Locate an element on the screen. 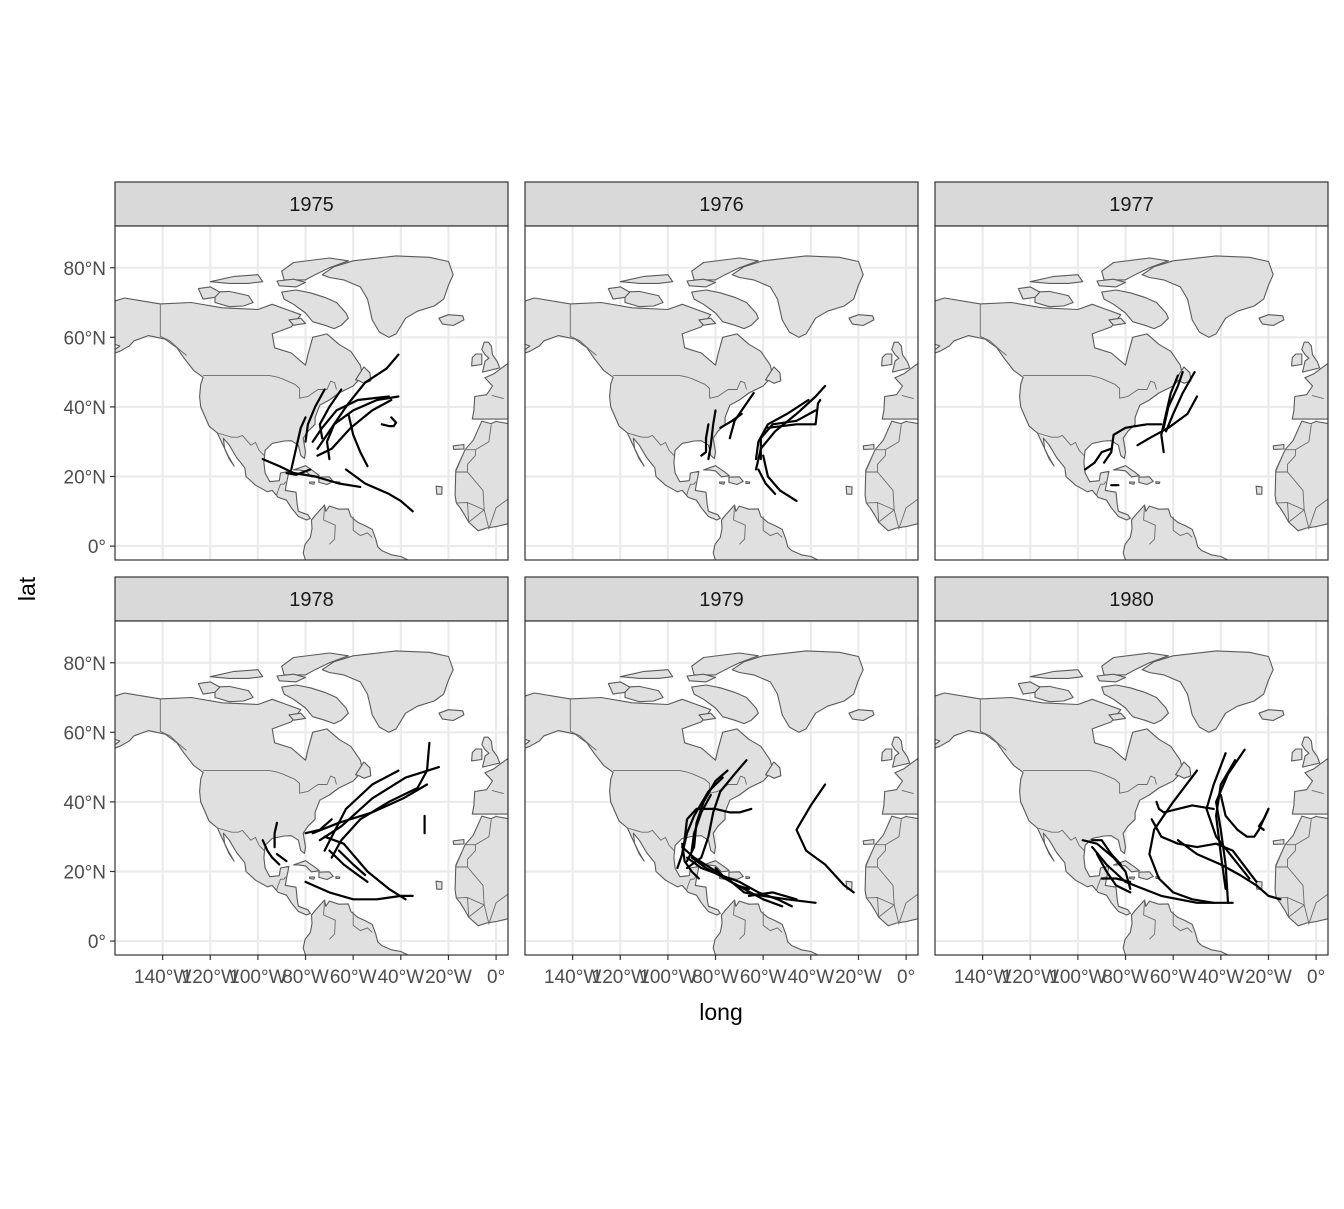 The width and height of the screenshot is (1344, 1209). border-us-canada-49th is located at coordinates (270, 387).